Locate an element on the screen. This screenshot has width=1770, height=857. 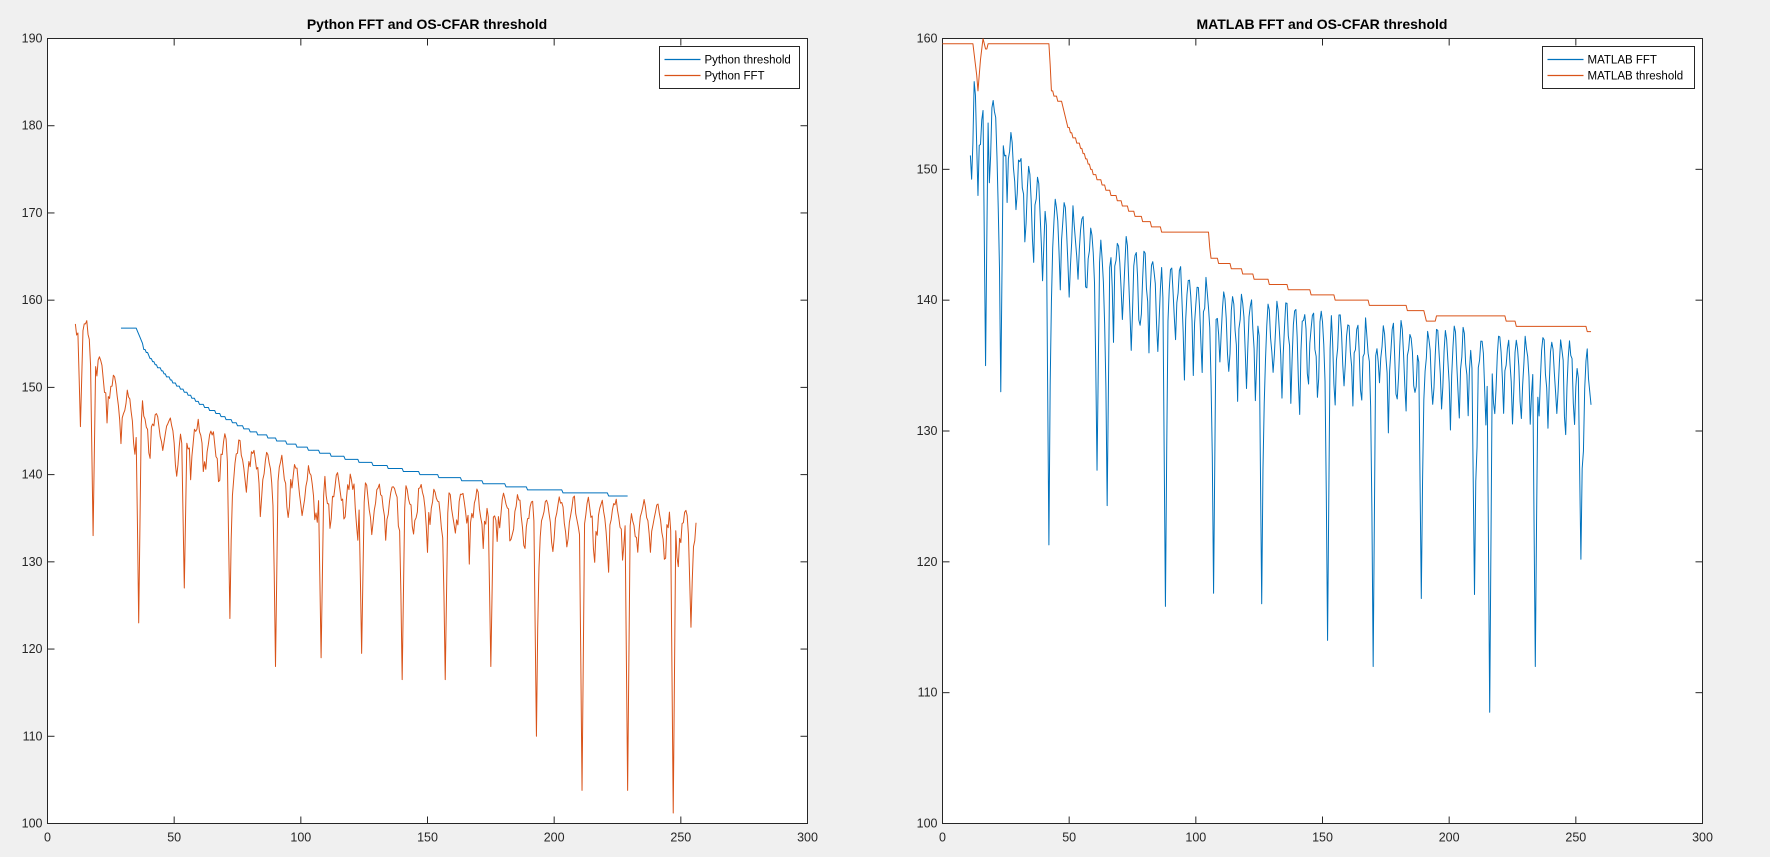
matlab-legend-label-fft: MATLAB FFT is located at coordinates (1622, 61).